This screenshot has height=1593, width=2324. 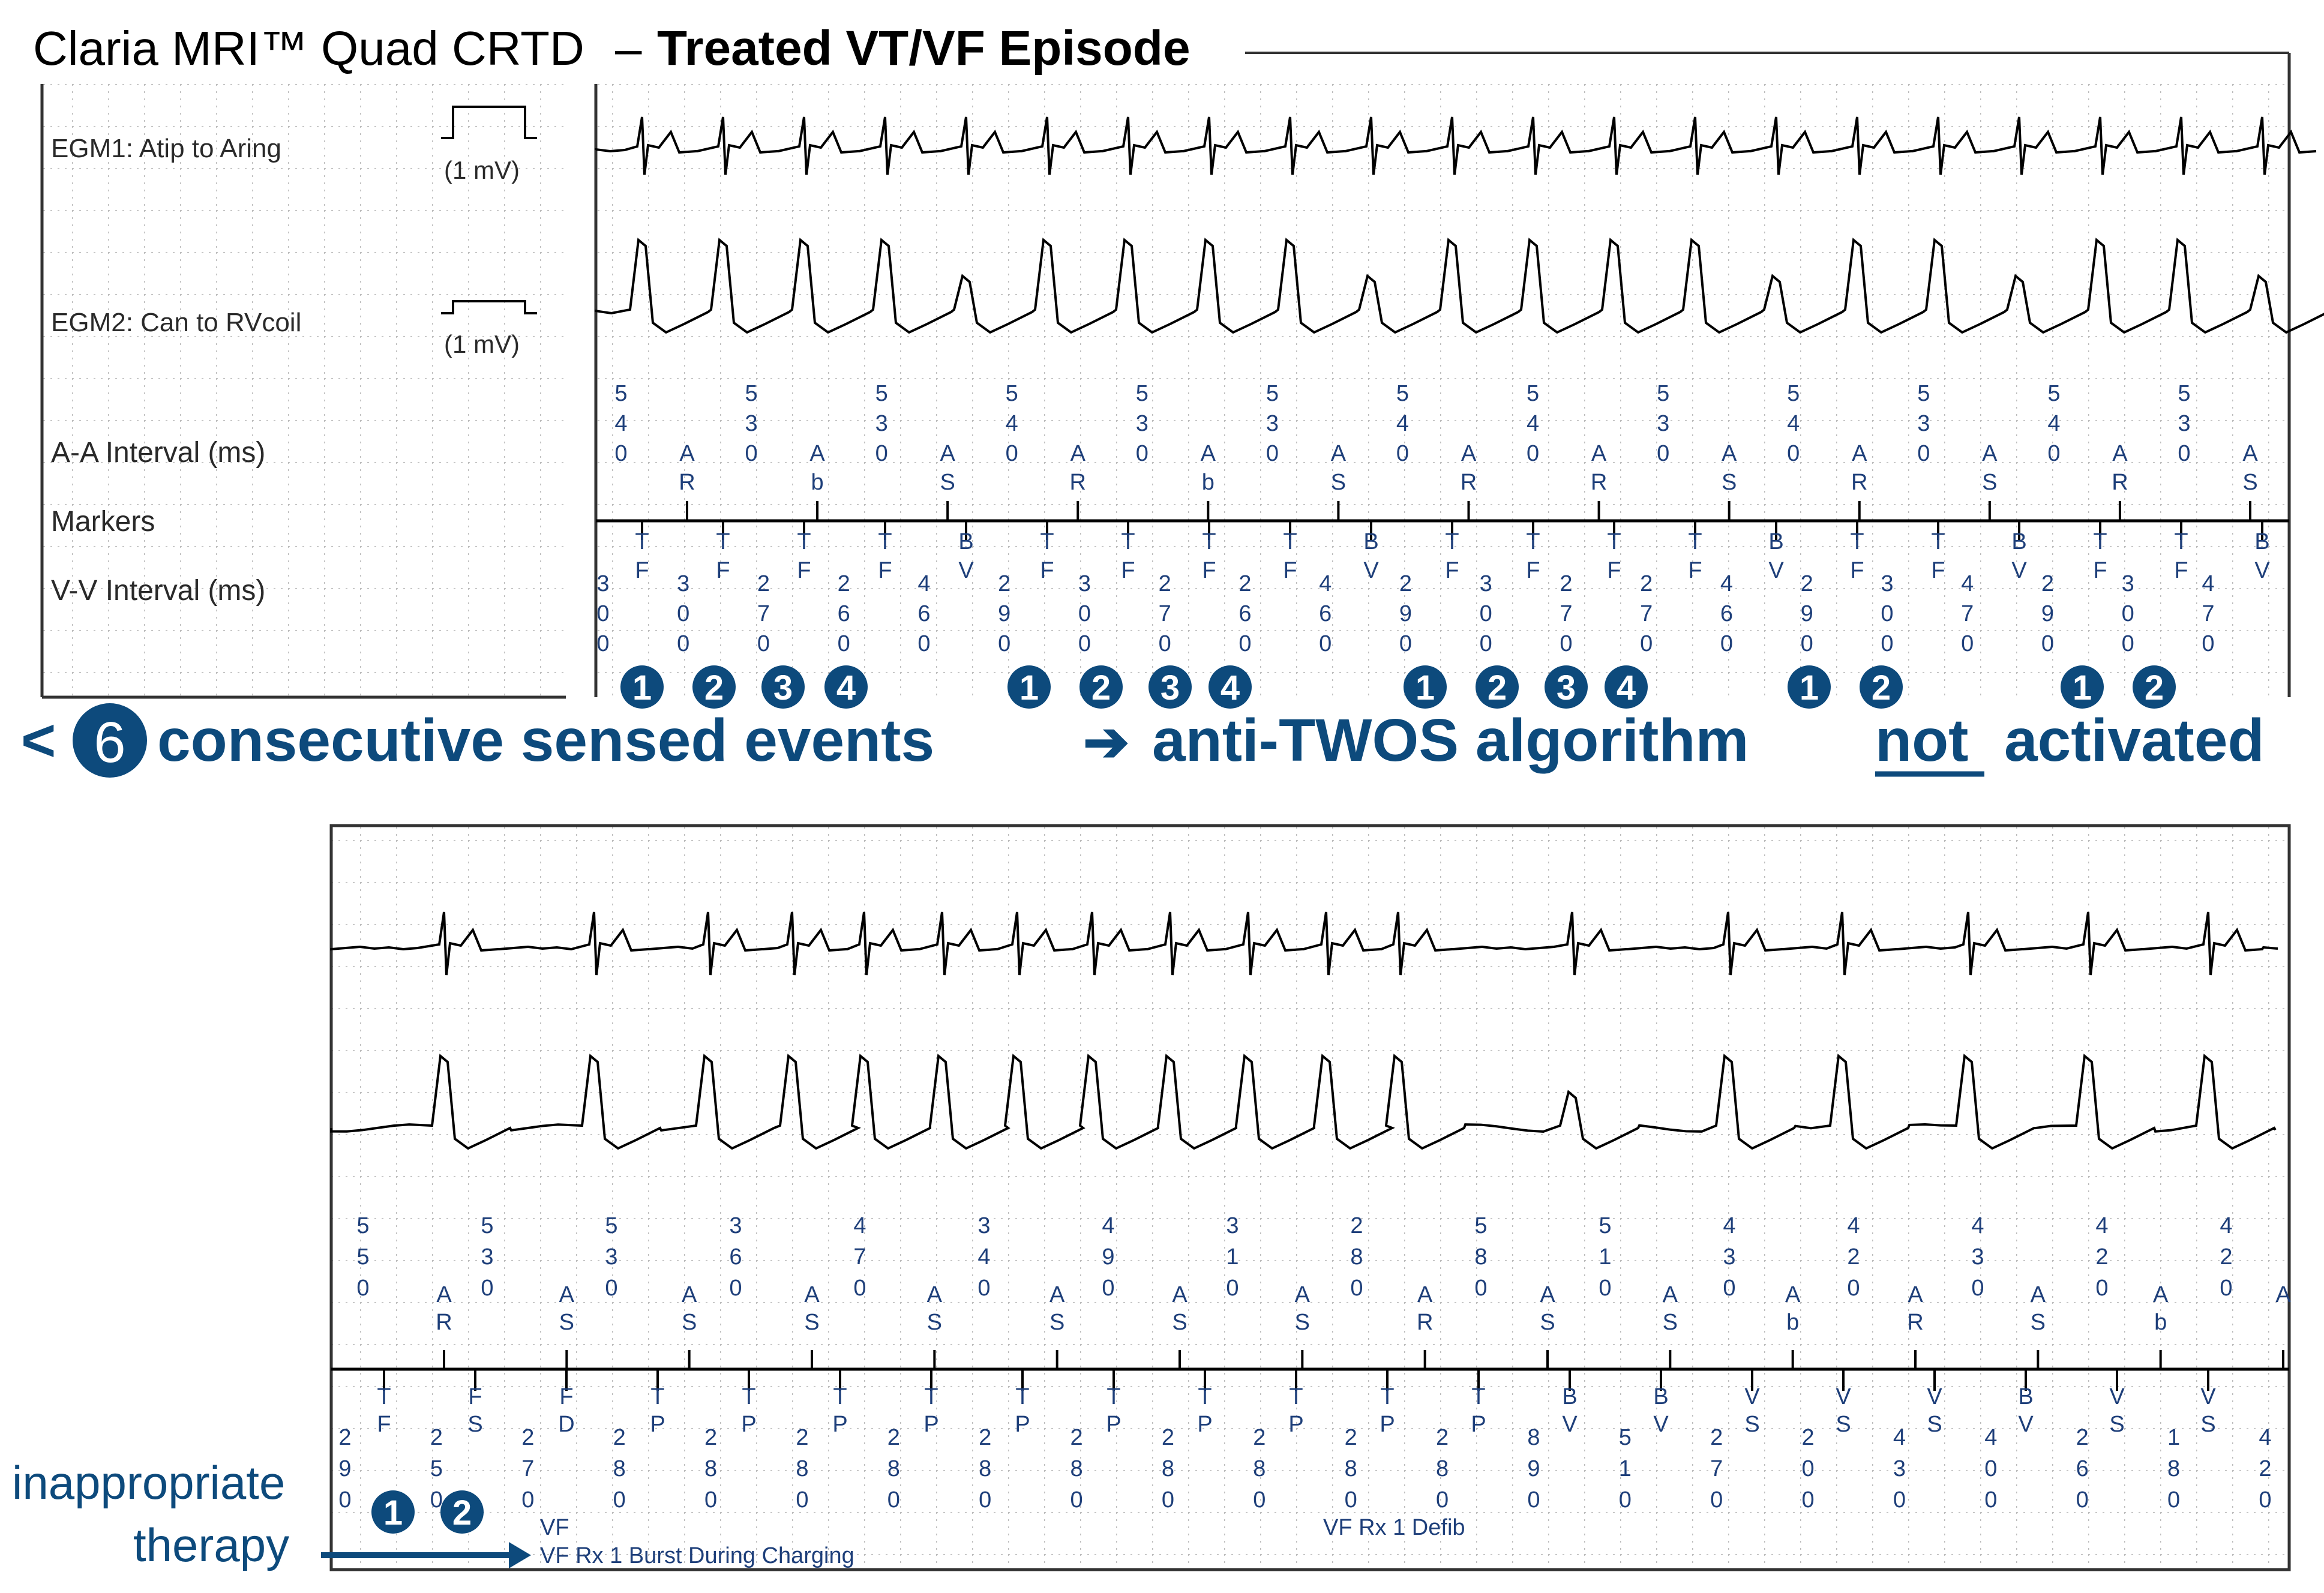 I want to click on calibration-pulse-egm1, so click(x=489, y=122).